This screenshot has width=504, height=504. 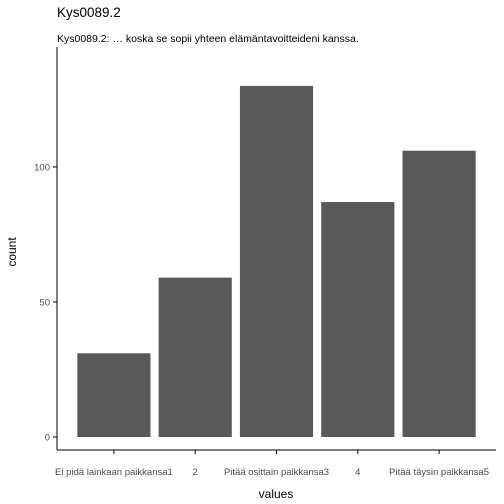 I want to click on y-tick-label: 100, so click(x=42, y=167).